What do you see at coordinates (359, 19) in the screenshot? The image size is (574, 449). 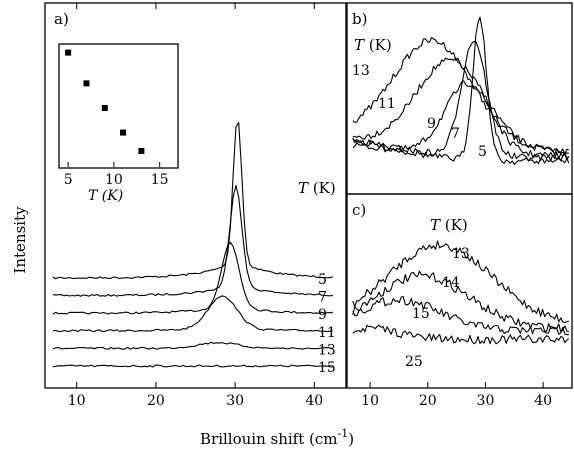 I see `panel-b-label: b)` at bounding box center [359, 19].